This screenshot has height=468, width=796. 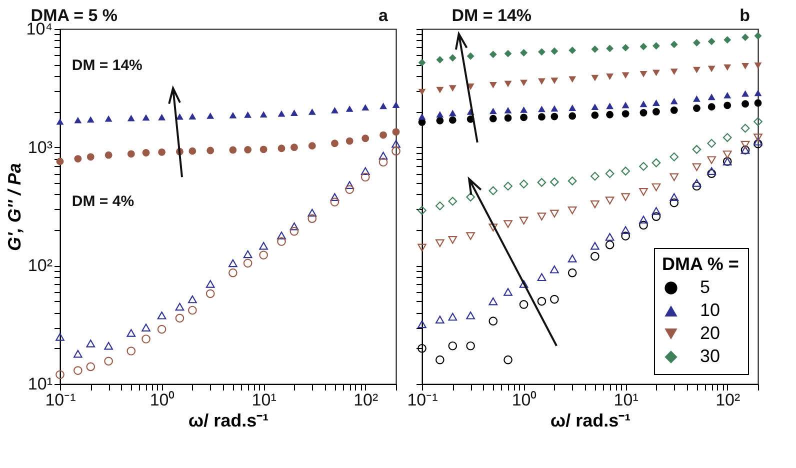 I want to click on series-label: DM = 4%, so click(x=103, y=201).